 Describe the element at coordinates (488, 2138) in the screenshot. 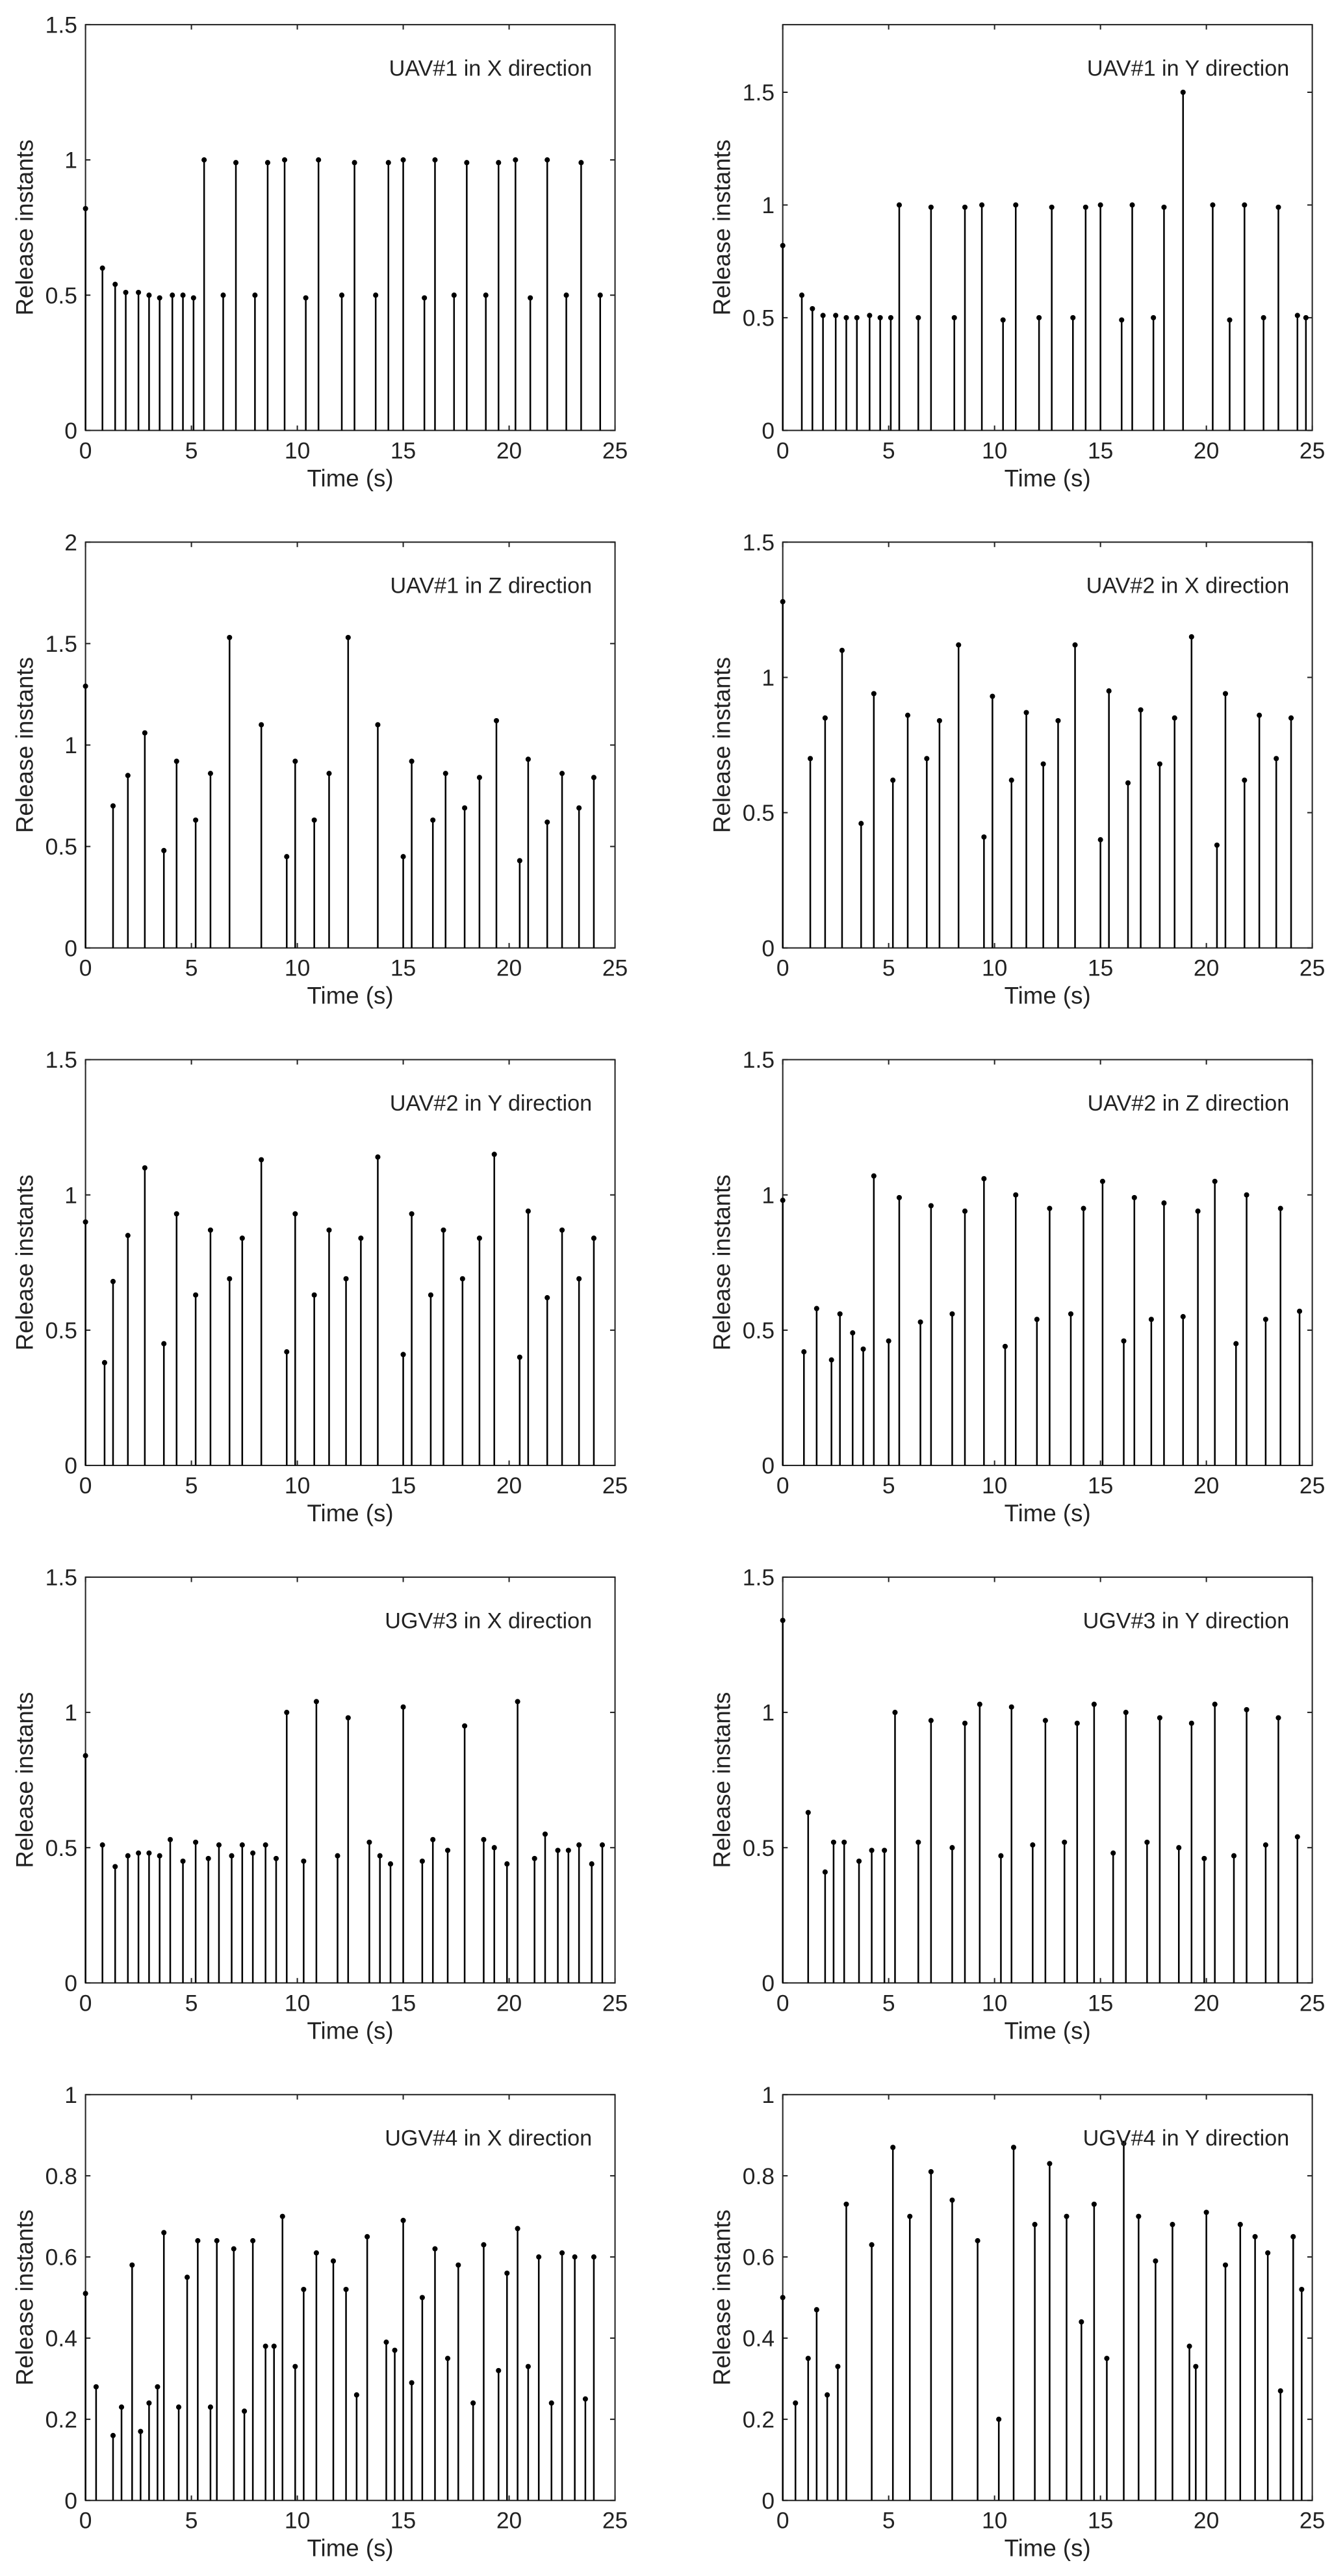

I see `panel-title: UGV#4 in X direction` at that location.